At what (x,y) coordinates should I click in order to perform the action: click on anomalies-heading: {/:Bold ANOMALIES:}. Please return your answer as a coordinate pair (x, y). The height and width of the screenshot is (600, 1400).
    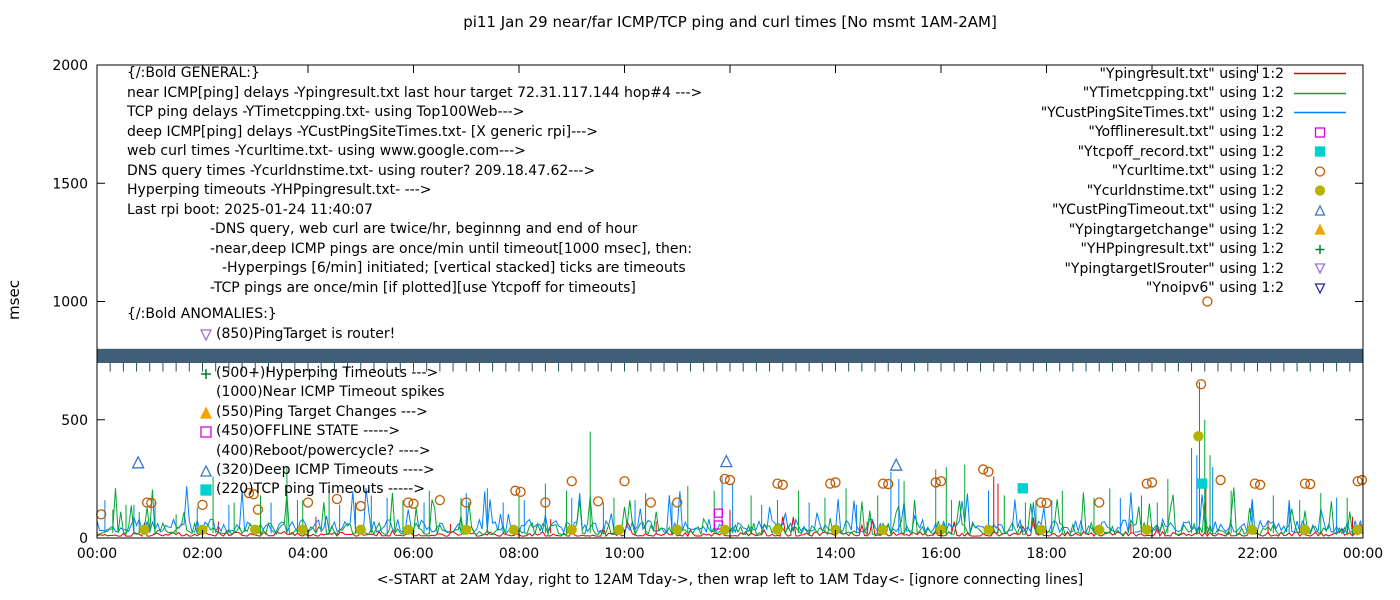
    Looking at the image, I should click on (202, 314).